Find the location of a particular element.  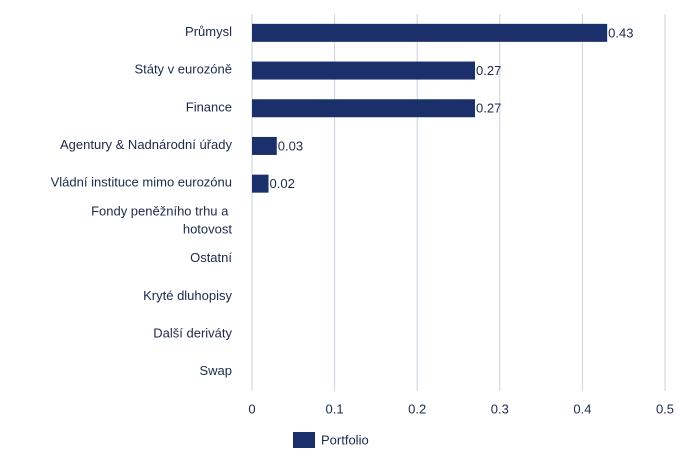

y-tick-label: Průmysl is located at coordinates (208, 31).